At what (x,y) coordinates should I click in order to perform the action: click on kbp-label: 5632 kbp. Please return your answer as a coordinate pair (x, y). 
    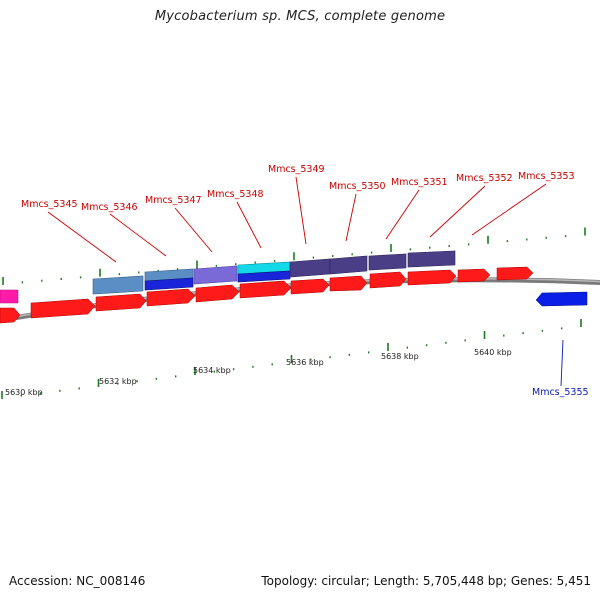
    Looking at the image, I should click on (118, 381).